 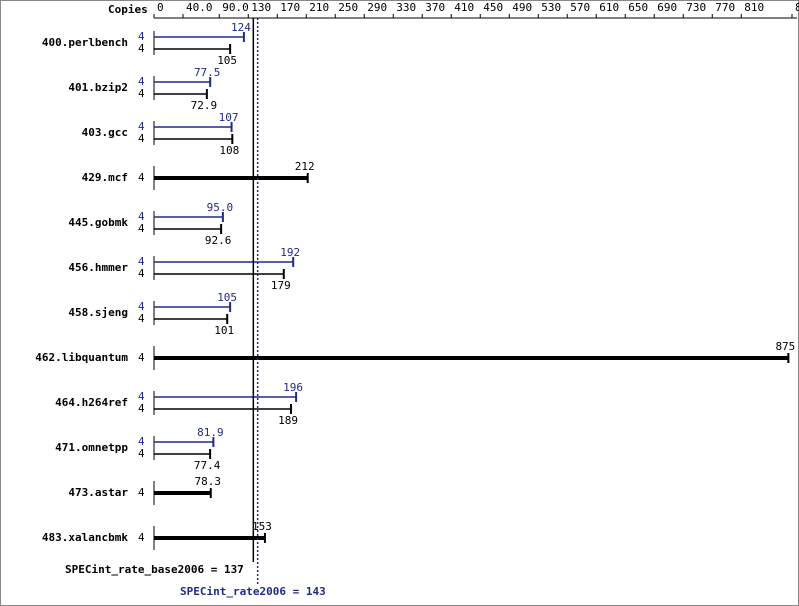 What do you see at coordinates (229, 117) in the screenshot?
I see `value-label: 107` at bounding box center [229, 117].